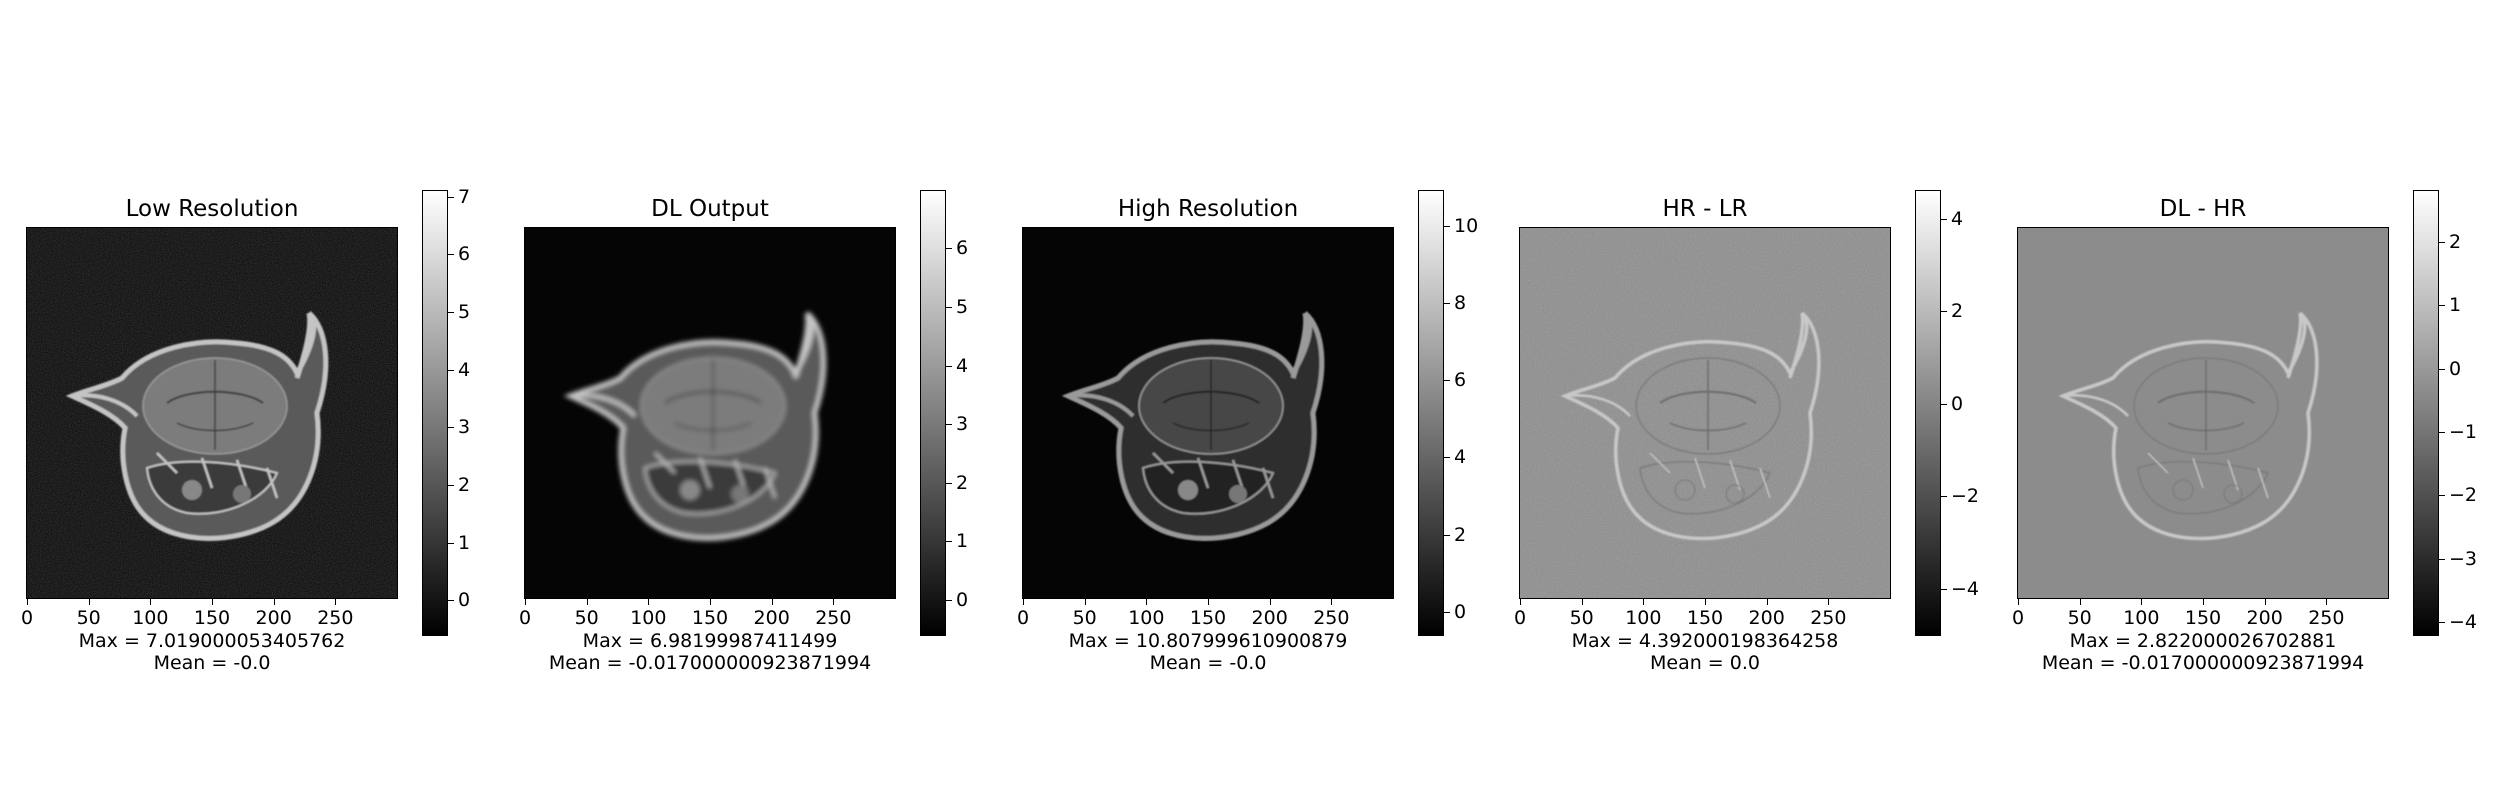 This screenshot has width=2500, height=800. I want to click on colorbar-ticks: 0 1 2 3 4 5 6, so click(975, 413).